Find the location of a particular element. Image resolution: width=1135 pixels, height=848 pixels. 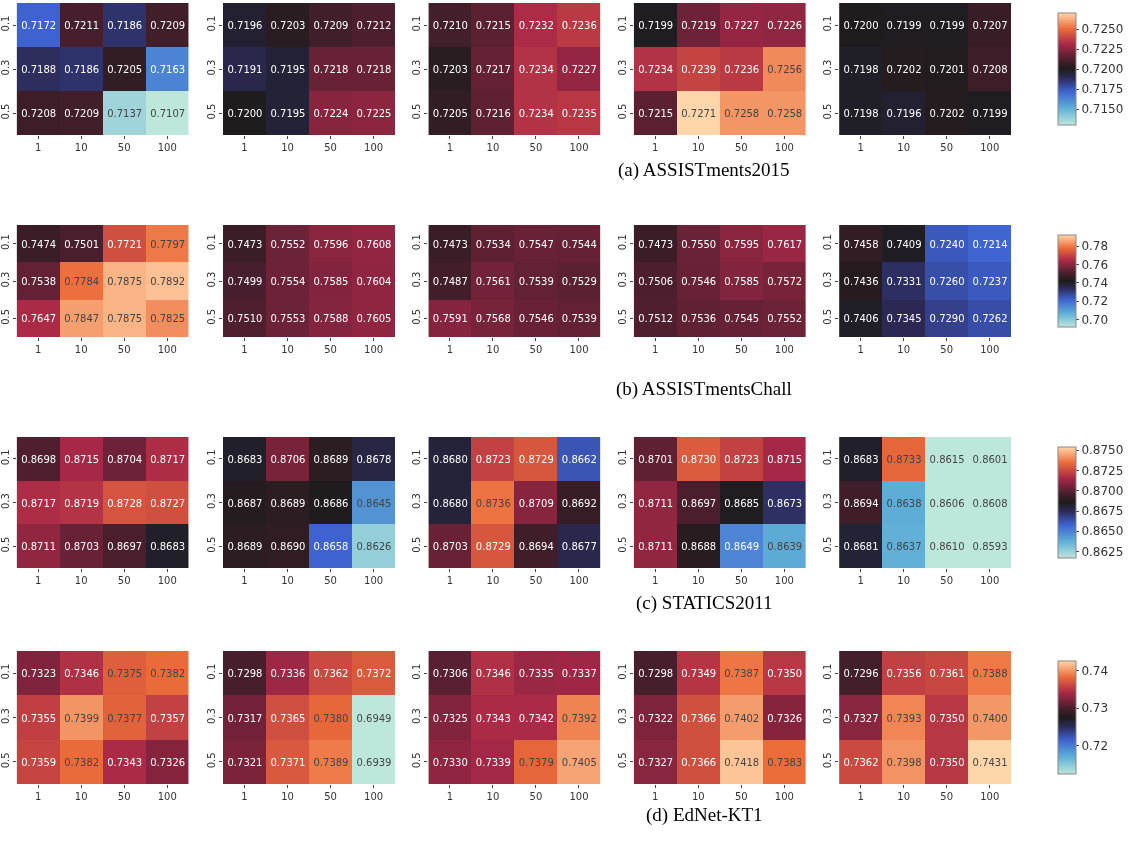

data-label: 0.7323 is located at coordinates (39, 673).